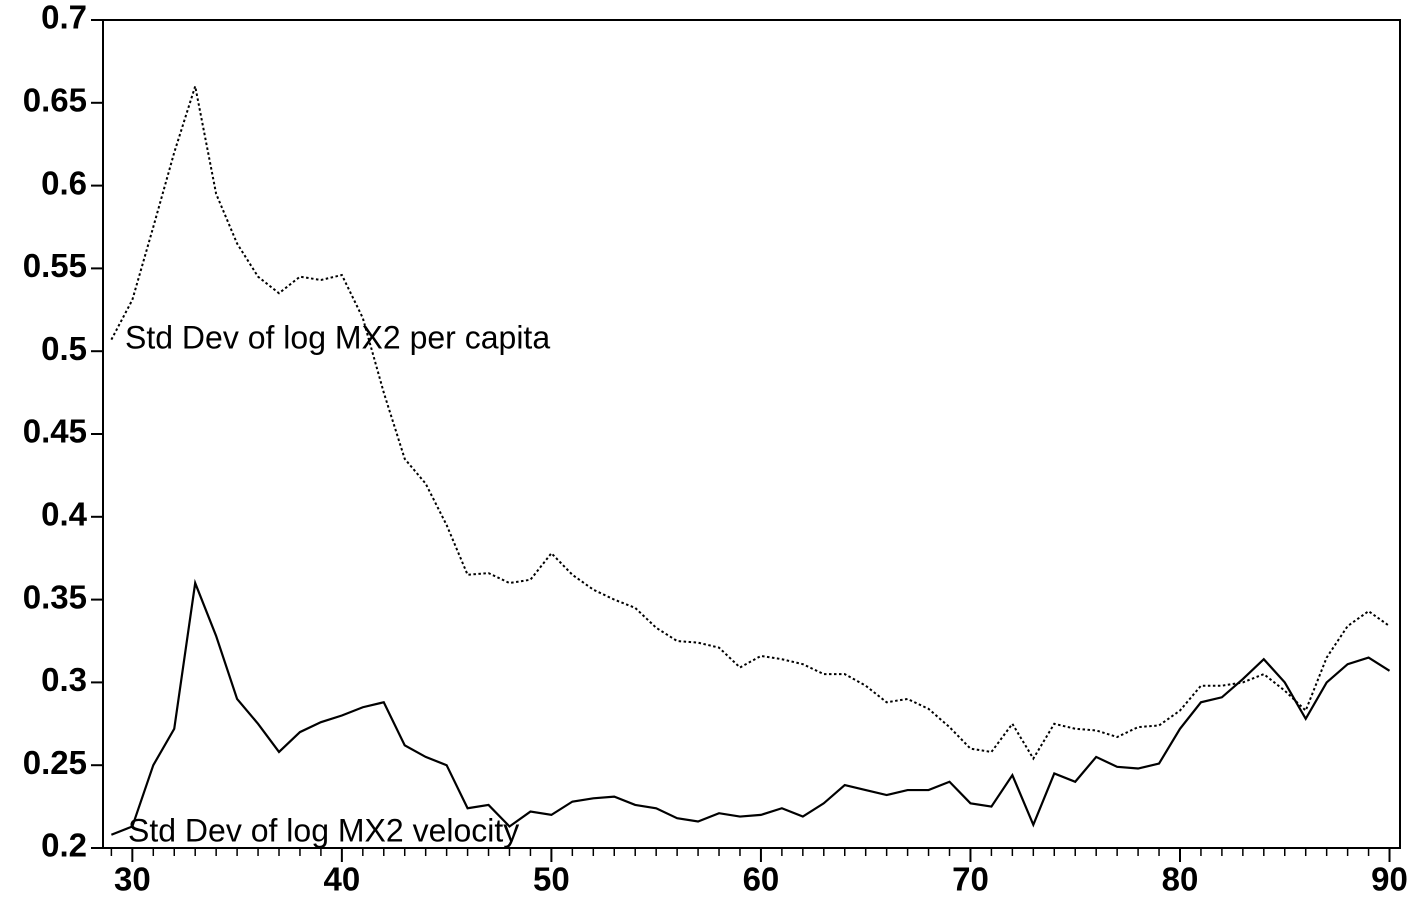  I want to click on y-tick-label: 0.6, so click(64, 182).